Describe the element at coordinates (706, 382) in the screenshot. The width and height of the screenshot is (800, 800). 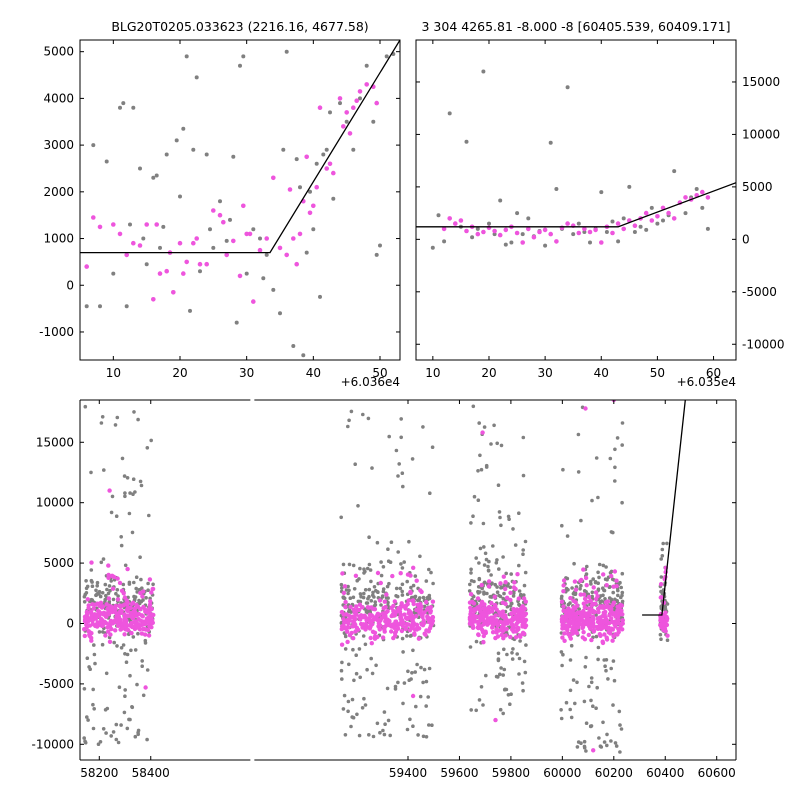
I see `x-offset-label-right: +6.035e4` at that location.